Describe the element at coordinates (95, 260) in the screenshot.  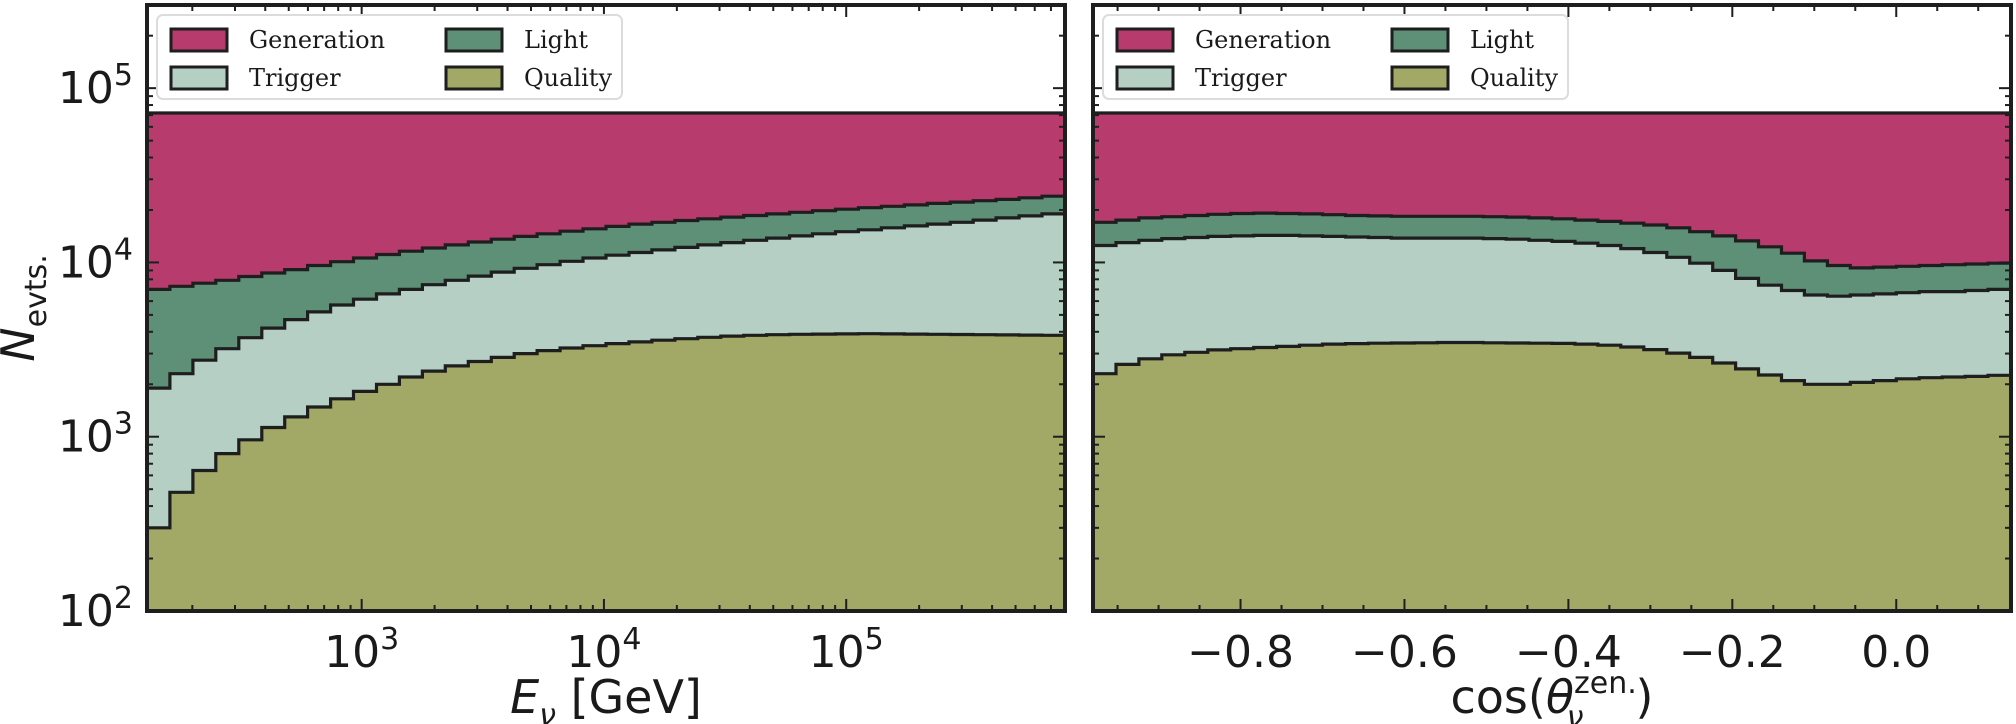
I see `y-tick-label: 104` at that location.